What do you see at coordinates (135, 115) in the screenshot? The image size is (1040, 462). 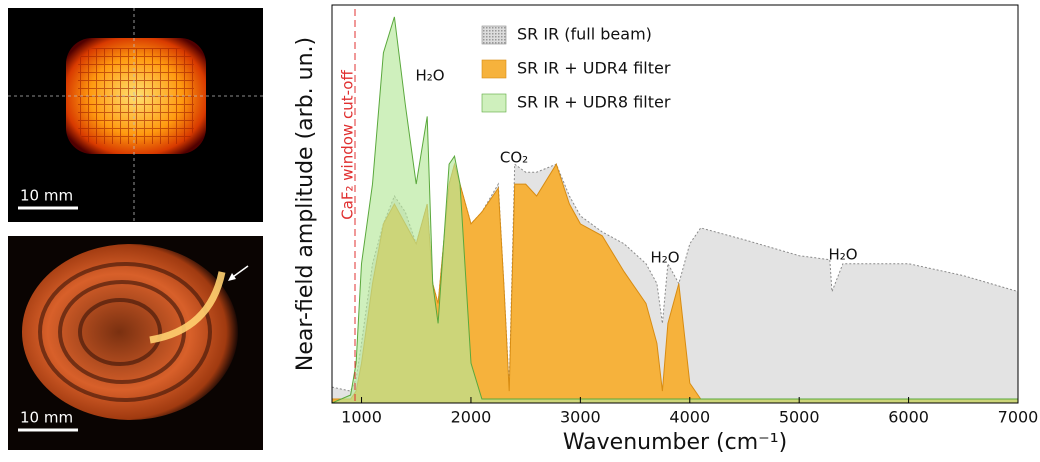 I see `beam-image-1: 10 mm` at bounding box center [135, 115].